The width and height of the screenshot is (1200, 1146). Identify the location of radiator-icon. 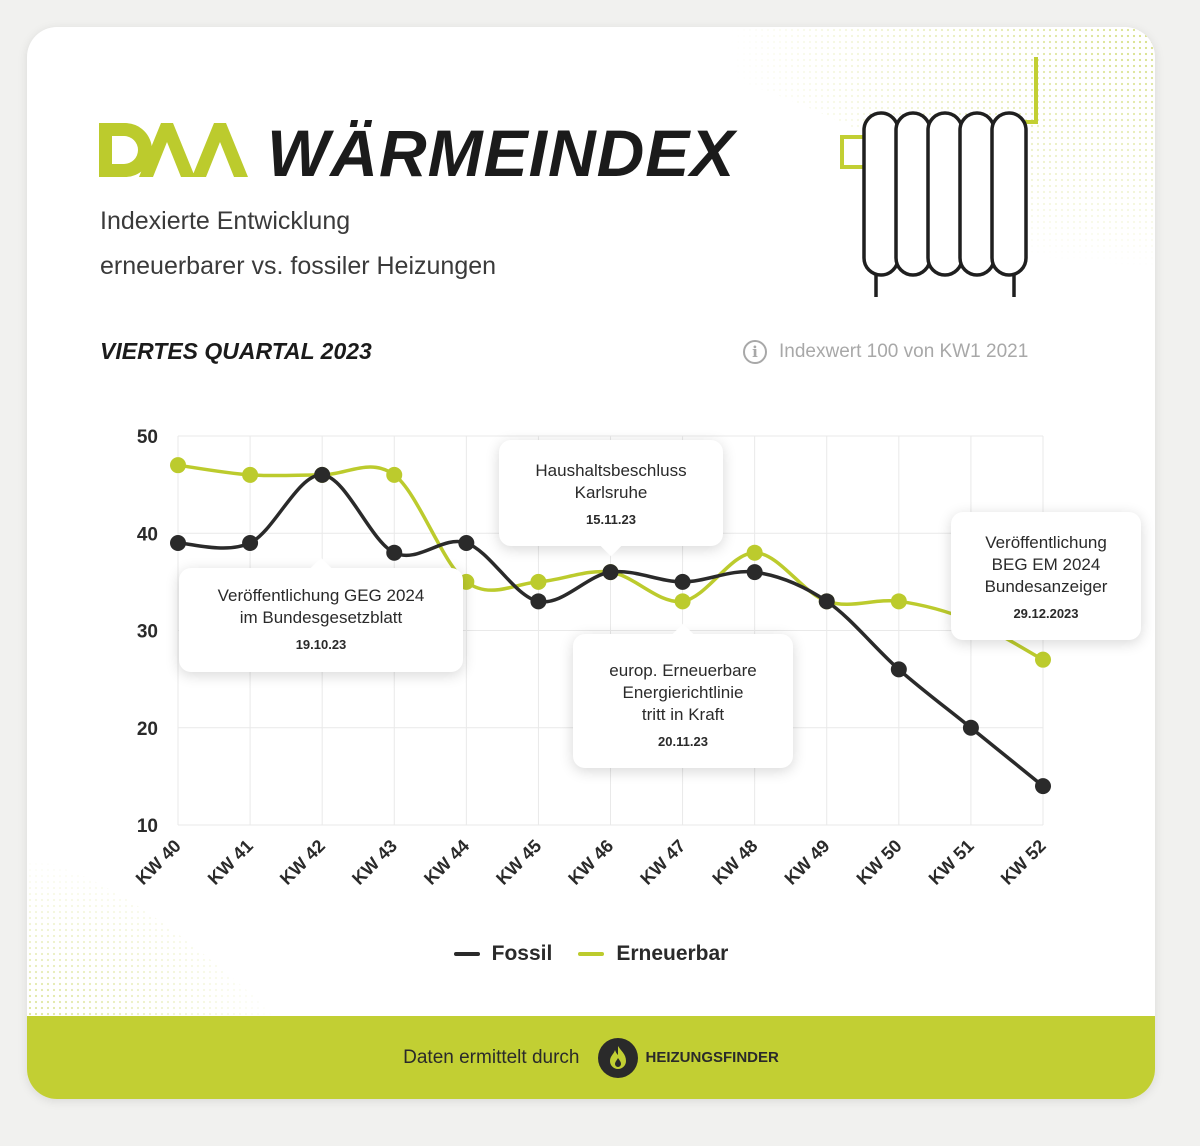
(939, 177).